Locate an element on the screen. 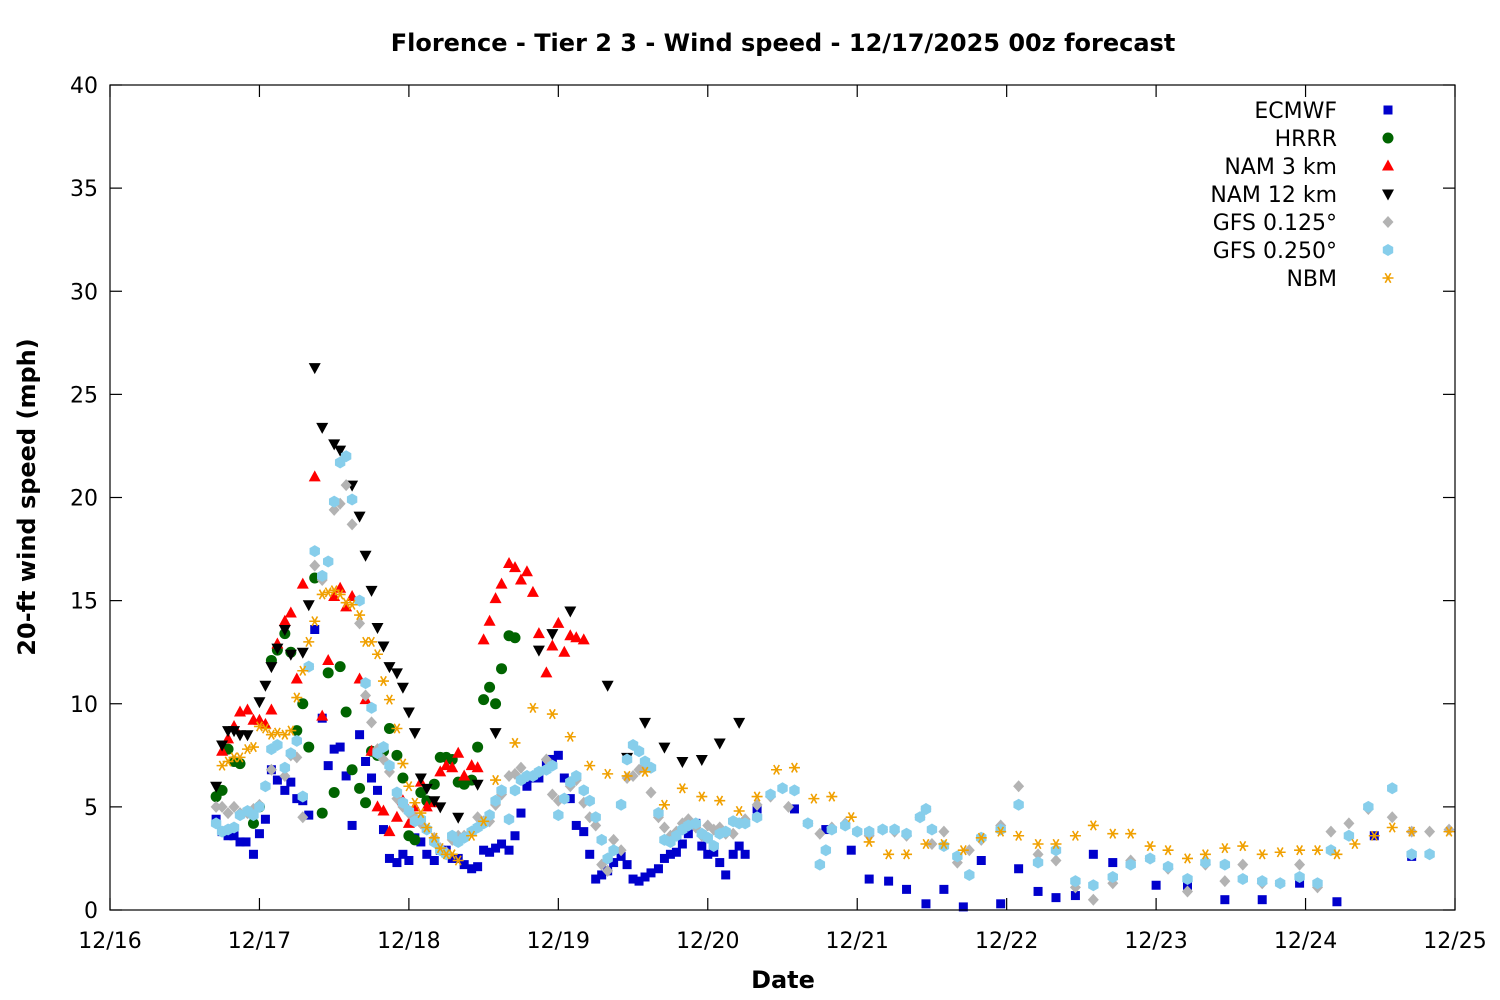 The height and width of the screenshot is (1000, 1500). x-tick-label: 12/18 is located at coordinates (408, 941).